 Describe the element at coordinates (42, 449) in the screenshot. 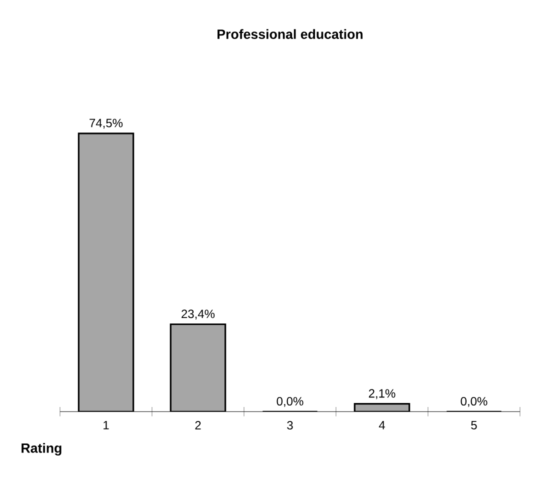

I see `x-axis-title: Rating` at that location.